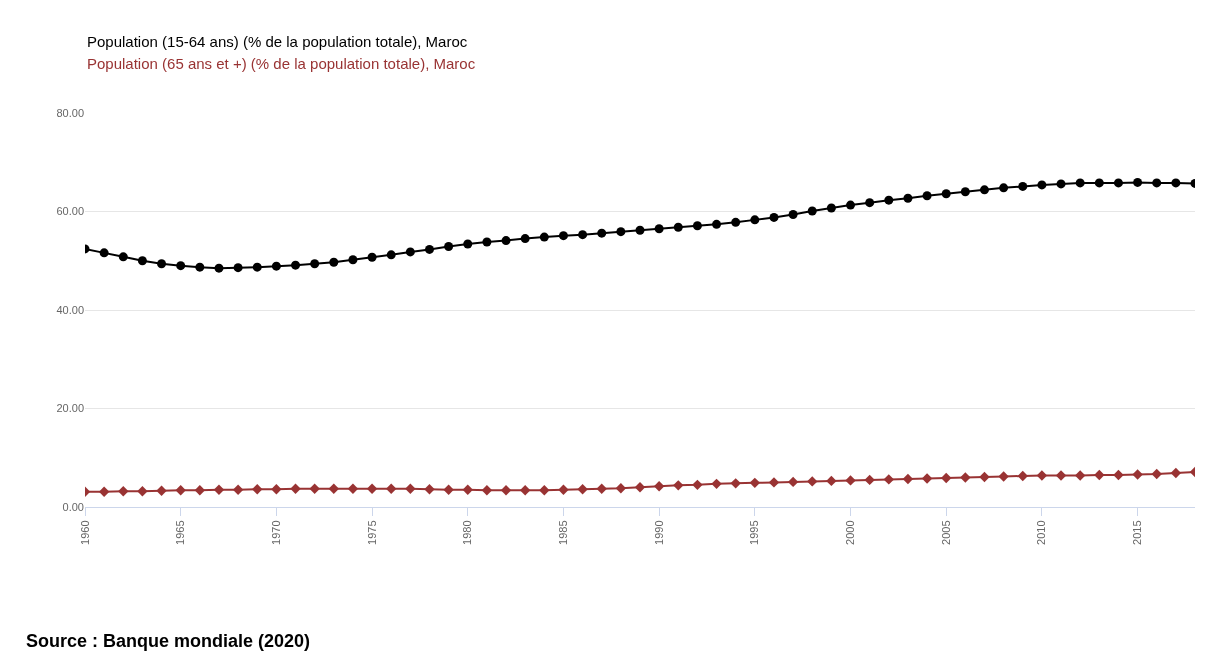 The width and height of the screenshot is (1217, 664). What do you see at coordinates (73, 506) in the screenshot?
I see `y-tick-label: 0.00` at bounding box center [73, 506].